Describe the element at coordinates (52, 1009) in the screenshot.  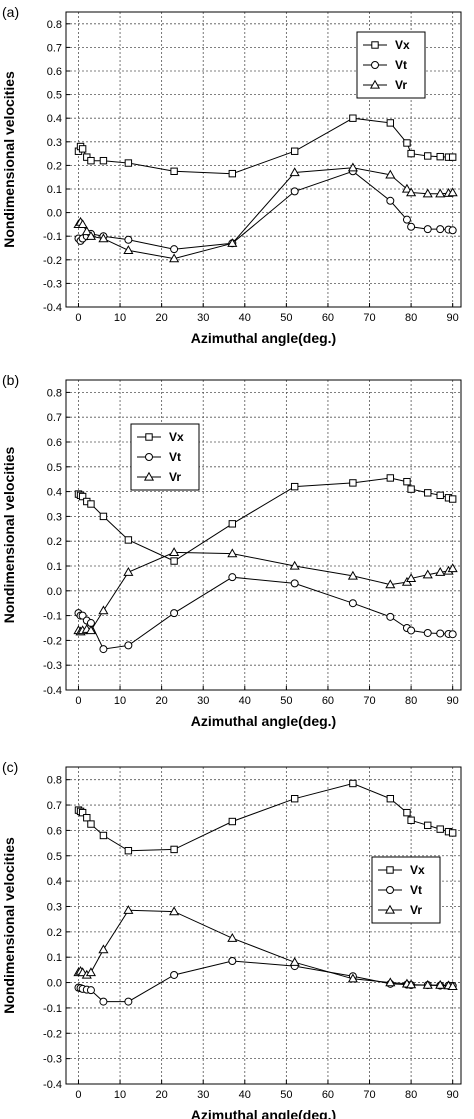
I see `y-tick-label: -0.1` at that location.